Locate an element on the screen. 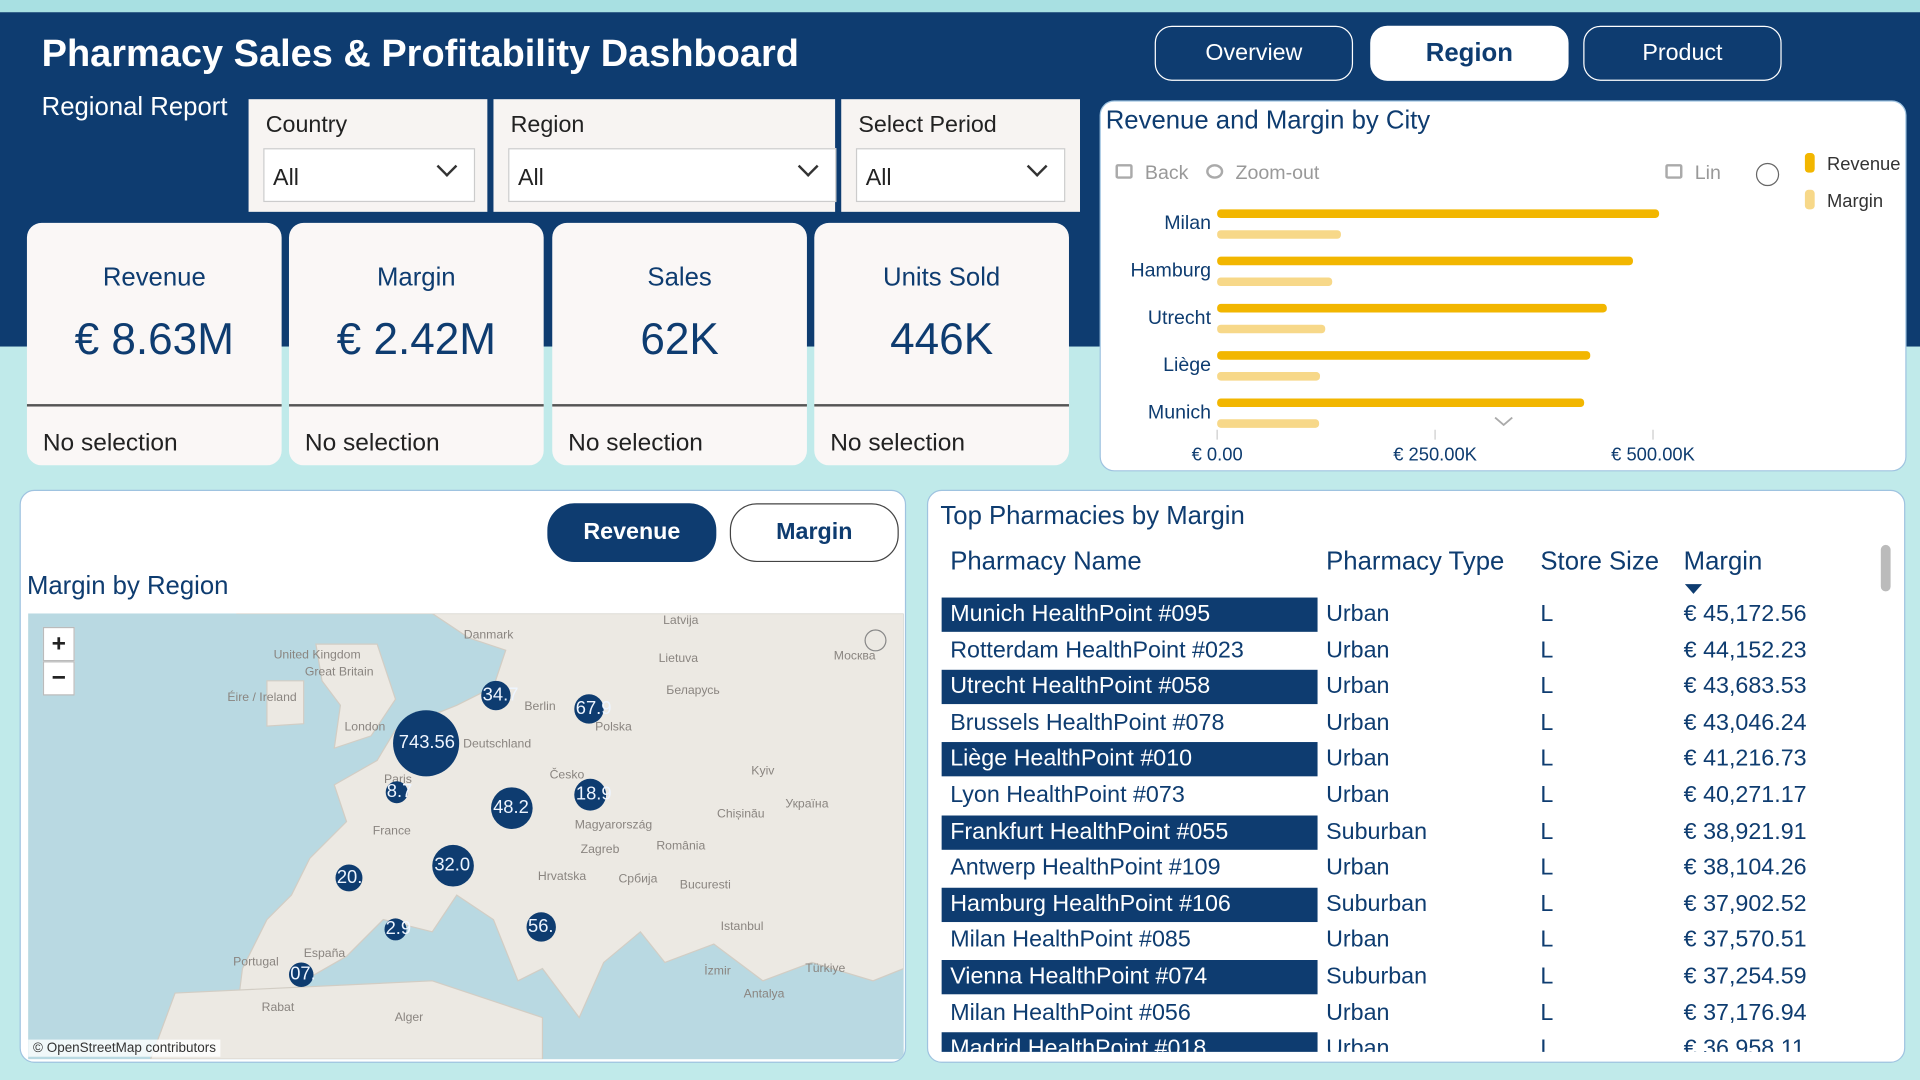 The width and height of the screenshot is (1920, 1080). bubble-label: 67.9 is located at coordinates (594, 707).